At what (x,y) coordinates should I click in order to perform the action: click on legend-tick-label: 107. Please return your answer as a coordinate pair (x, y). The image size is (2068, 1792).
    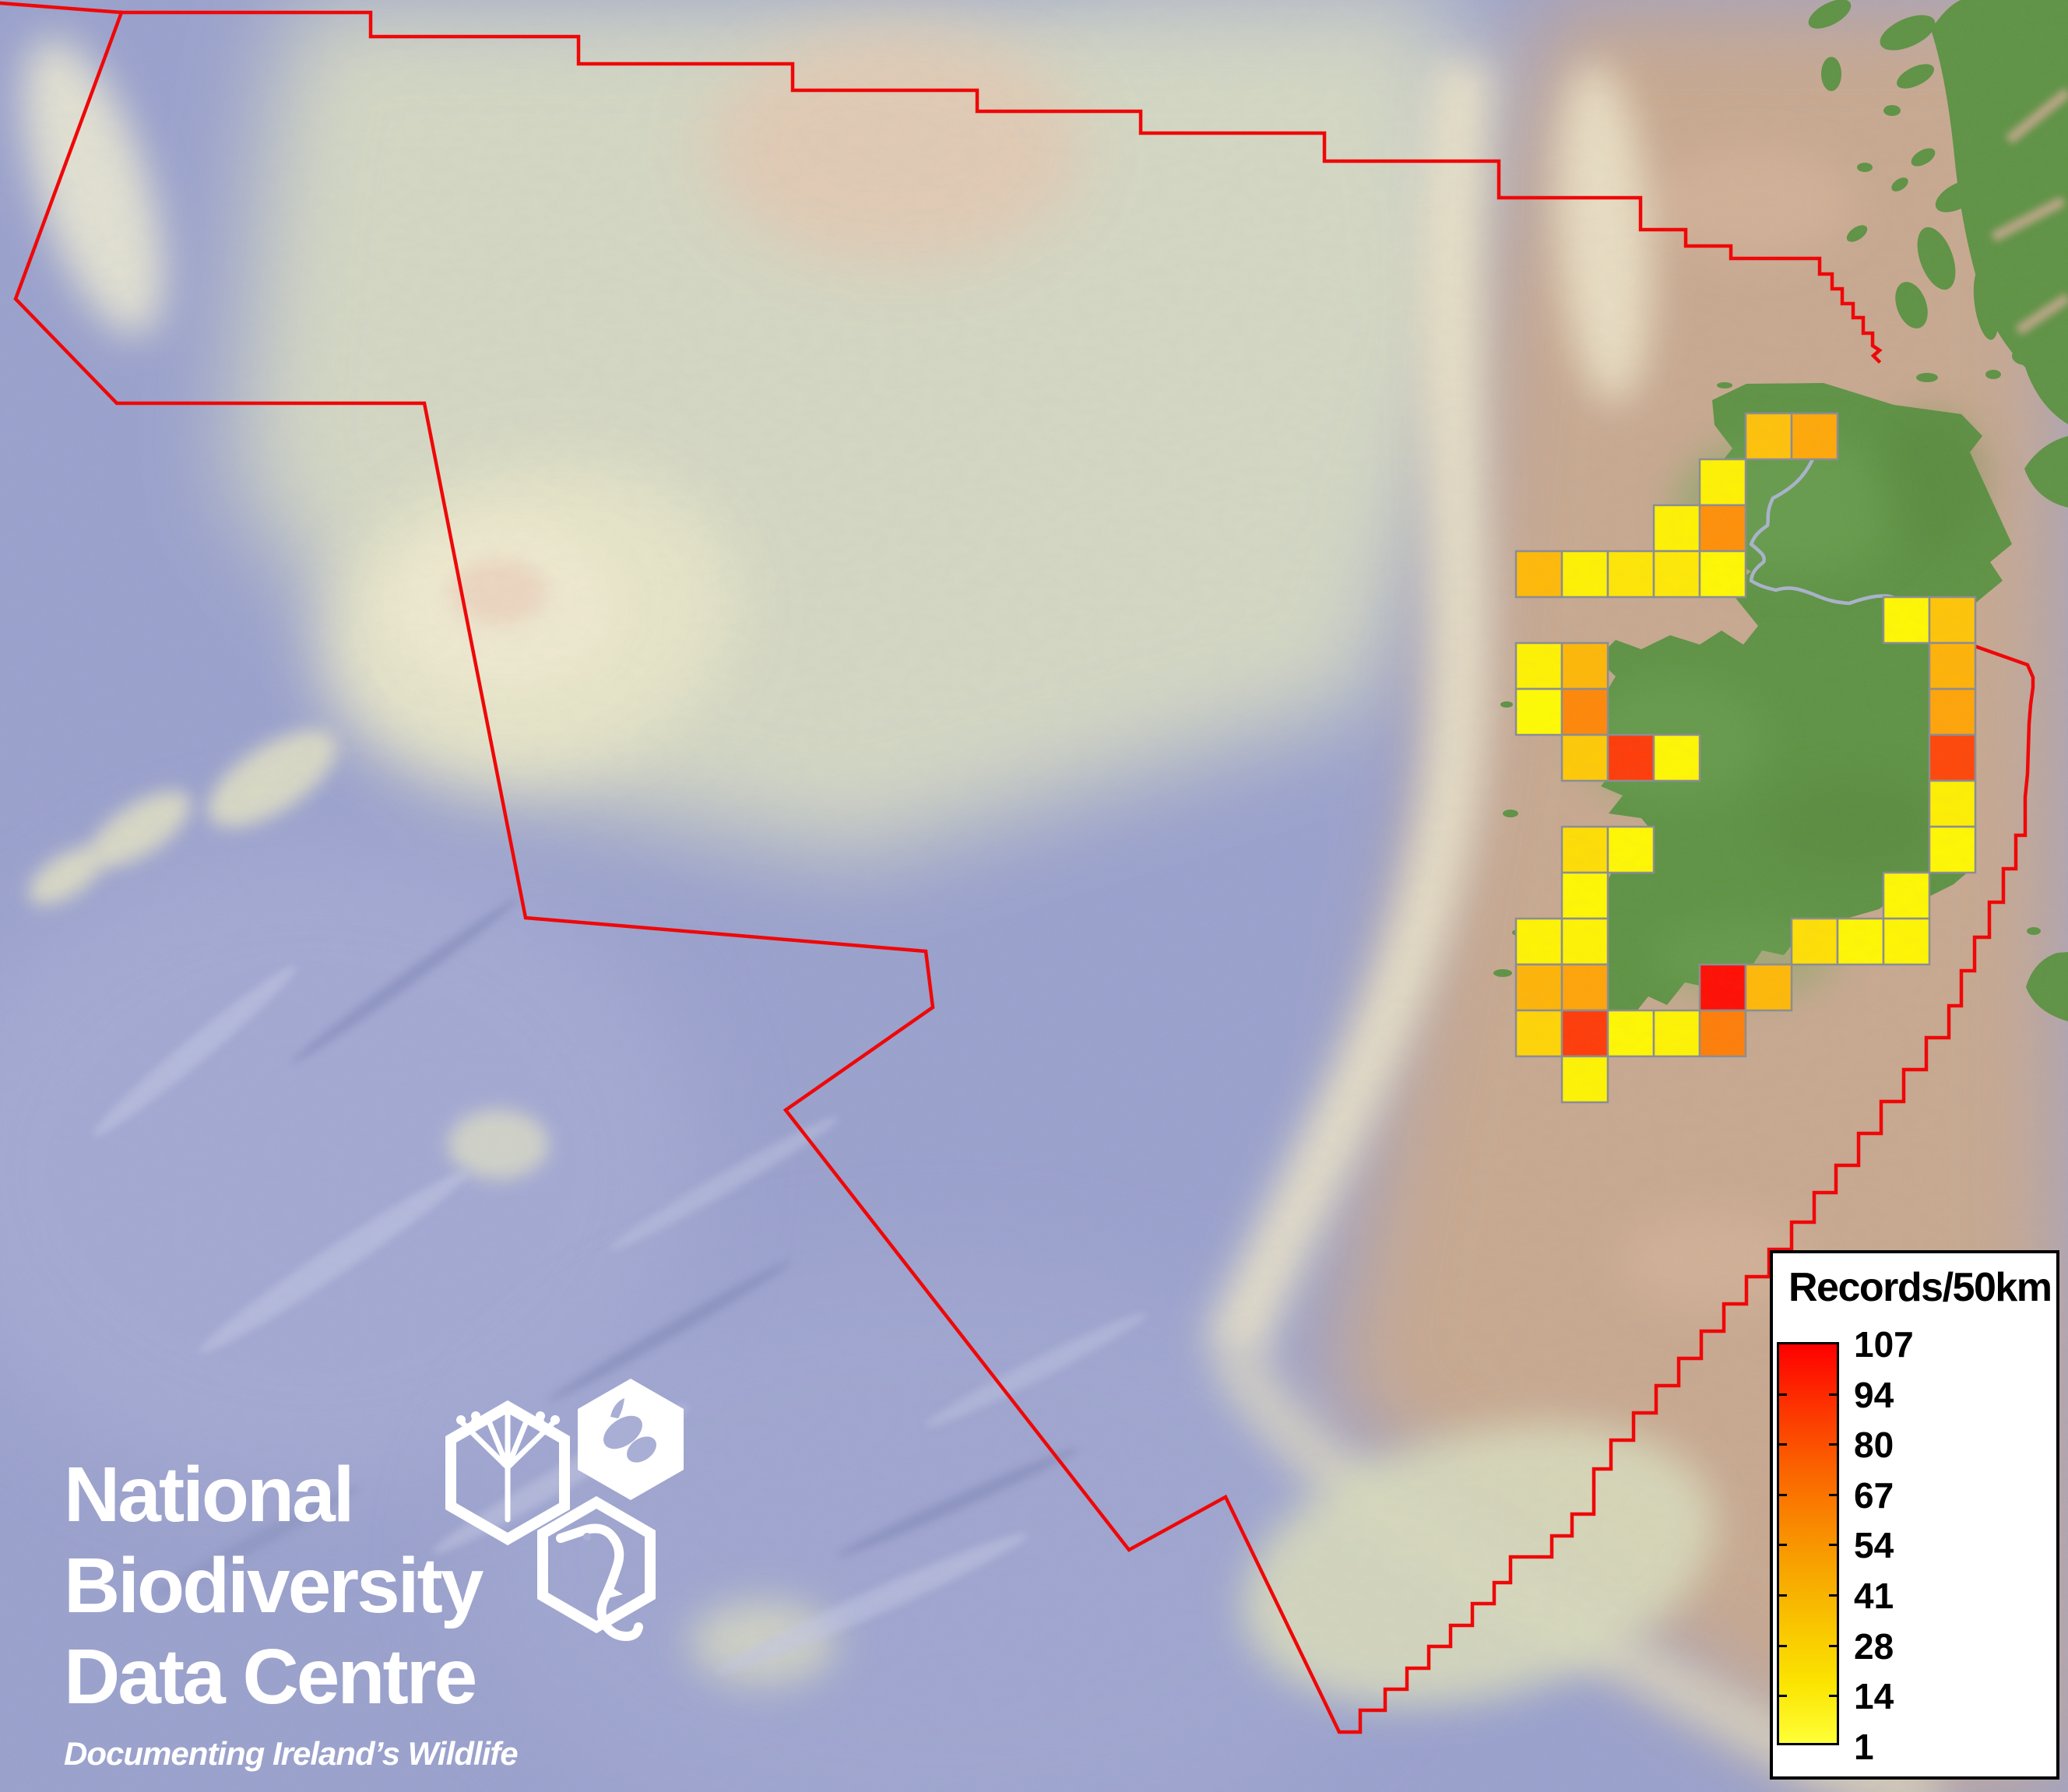
    Looking at the image, I should click on (1884, 1344).